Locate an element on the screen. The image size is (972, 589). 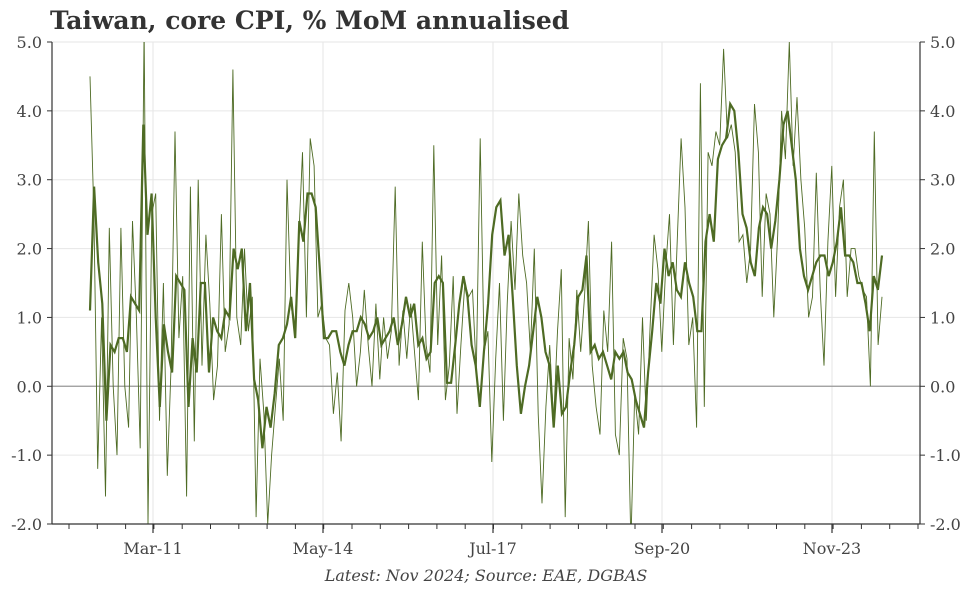
x-axis-labels: Mar-11 May-14 Jul-17 Sep-20 Nov-23 is located at coordinates (492, 548).